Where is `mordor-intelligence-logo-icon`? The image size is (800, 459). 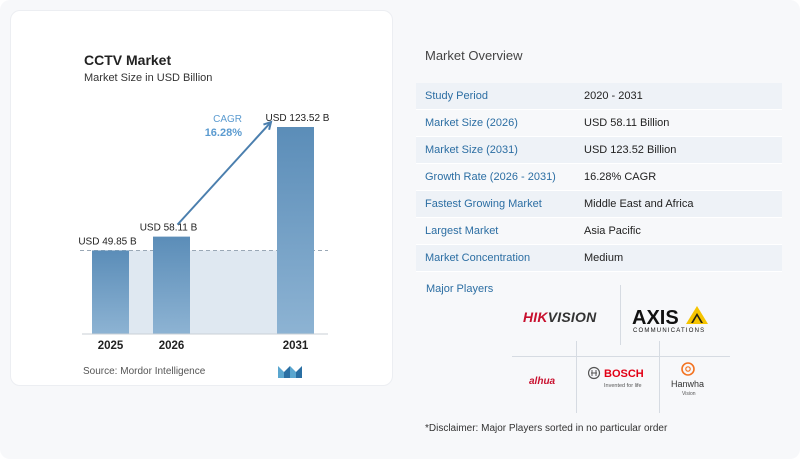 mordor-intelligence-logo-icon is located at coordinates (290, 372).